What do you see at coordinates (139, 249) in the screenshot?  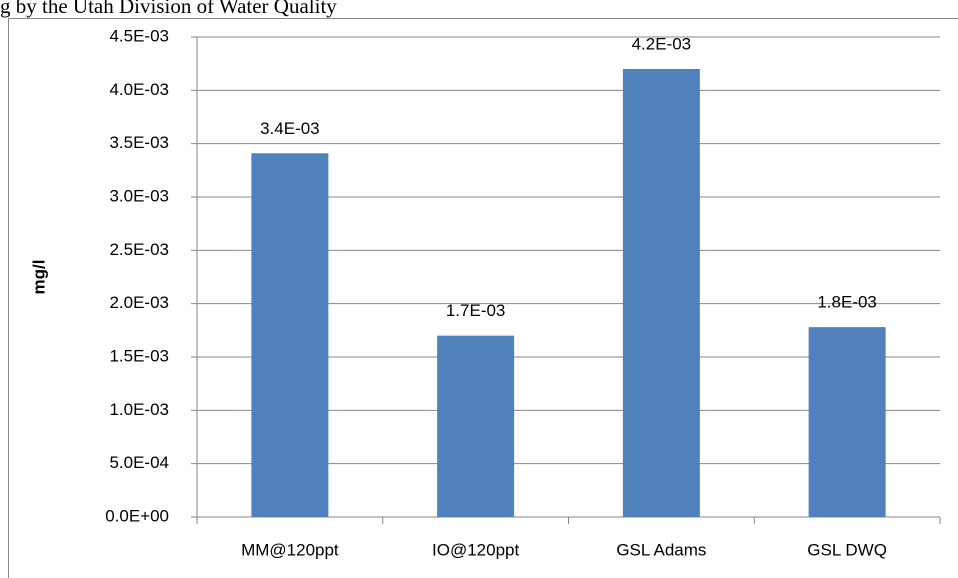 I see `y-tick-label: 2.5E-03` at bounding box center [139, 249].